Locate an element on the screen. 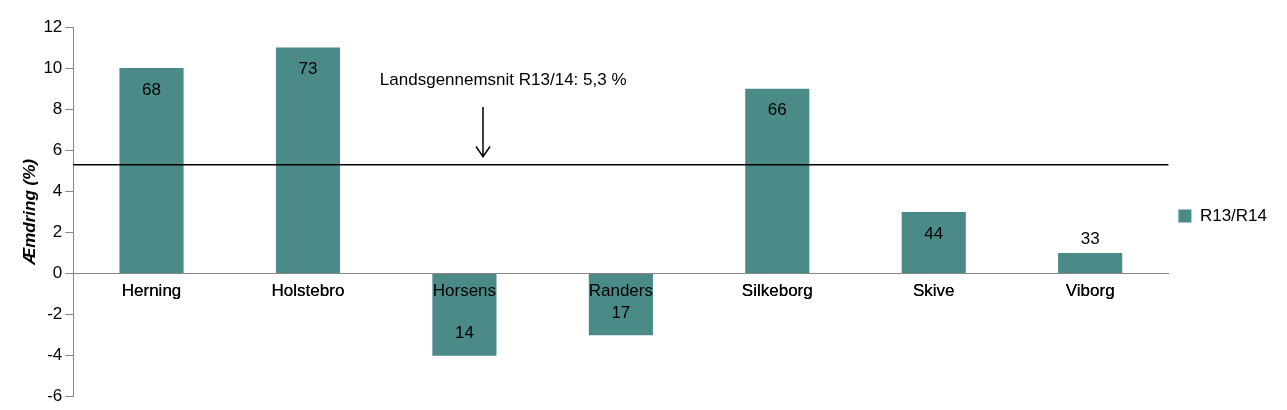 The height and width of the screenshot is (410, 1287). y-tick-label: 8 is located at coordinates (57, 108).